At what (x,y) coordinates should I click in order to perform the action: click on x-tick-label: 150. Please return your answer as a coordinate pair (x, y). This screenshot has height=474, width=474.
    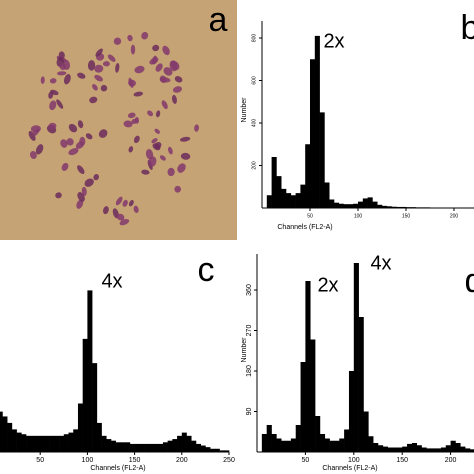
    Looking at the image, I should click on (402, 460).